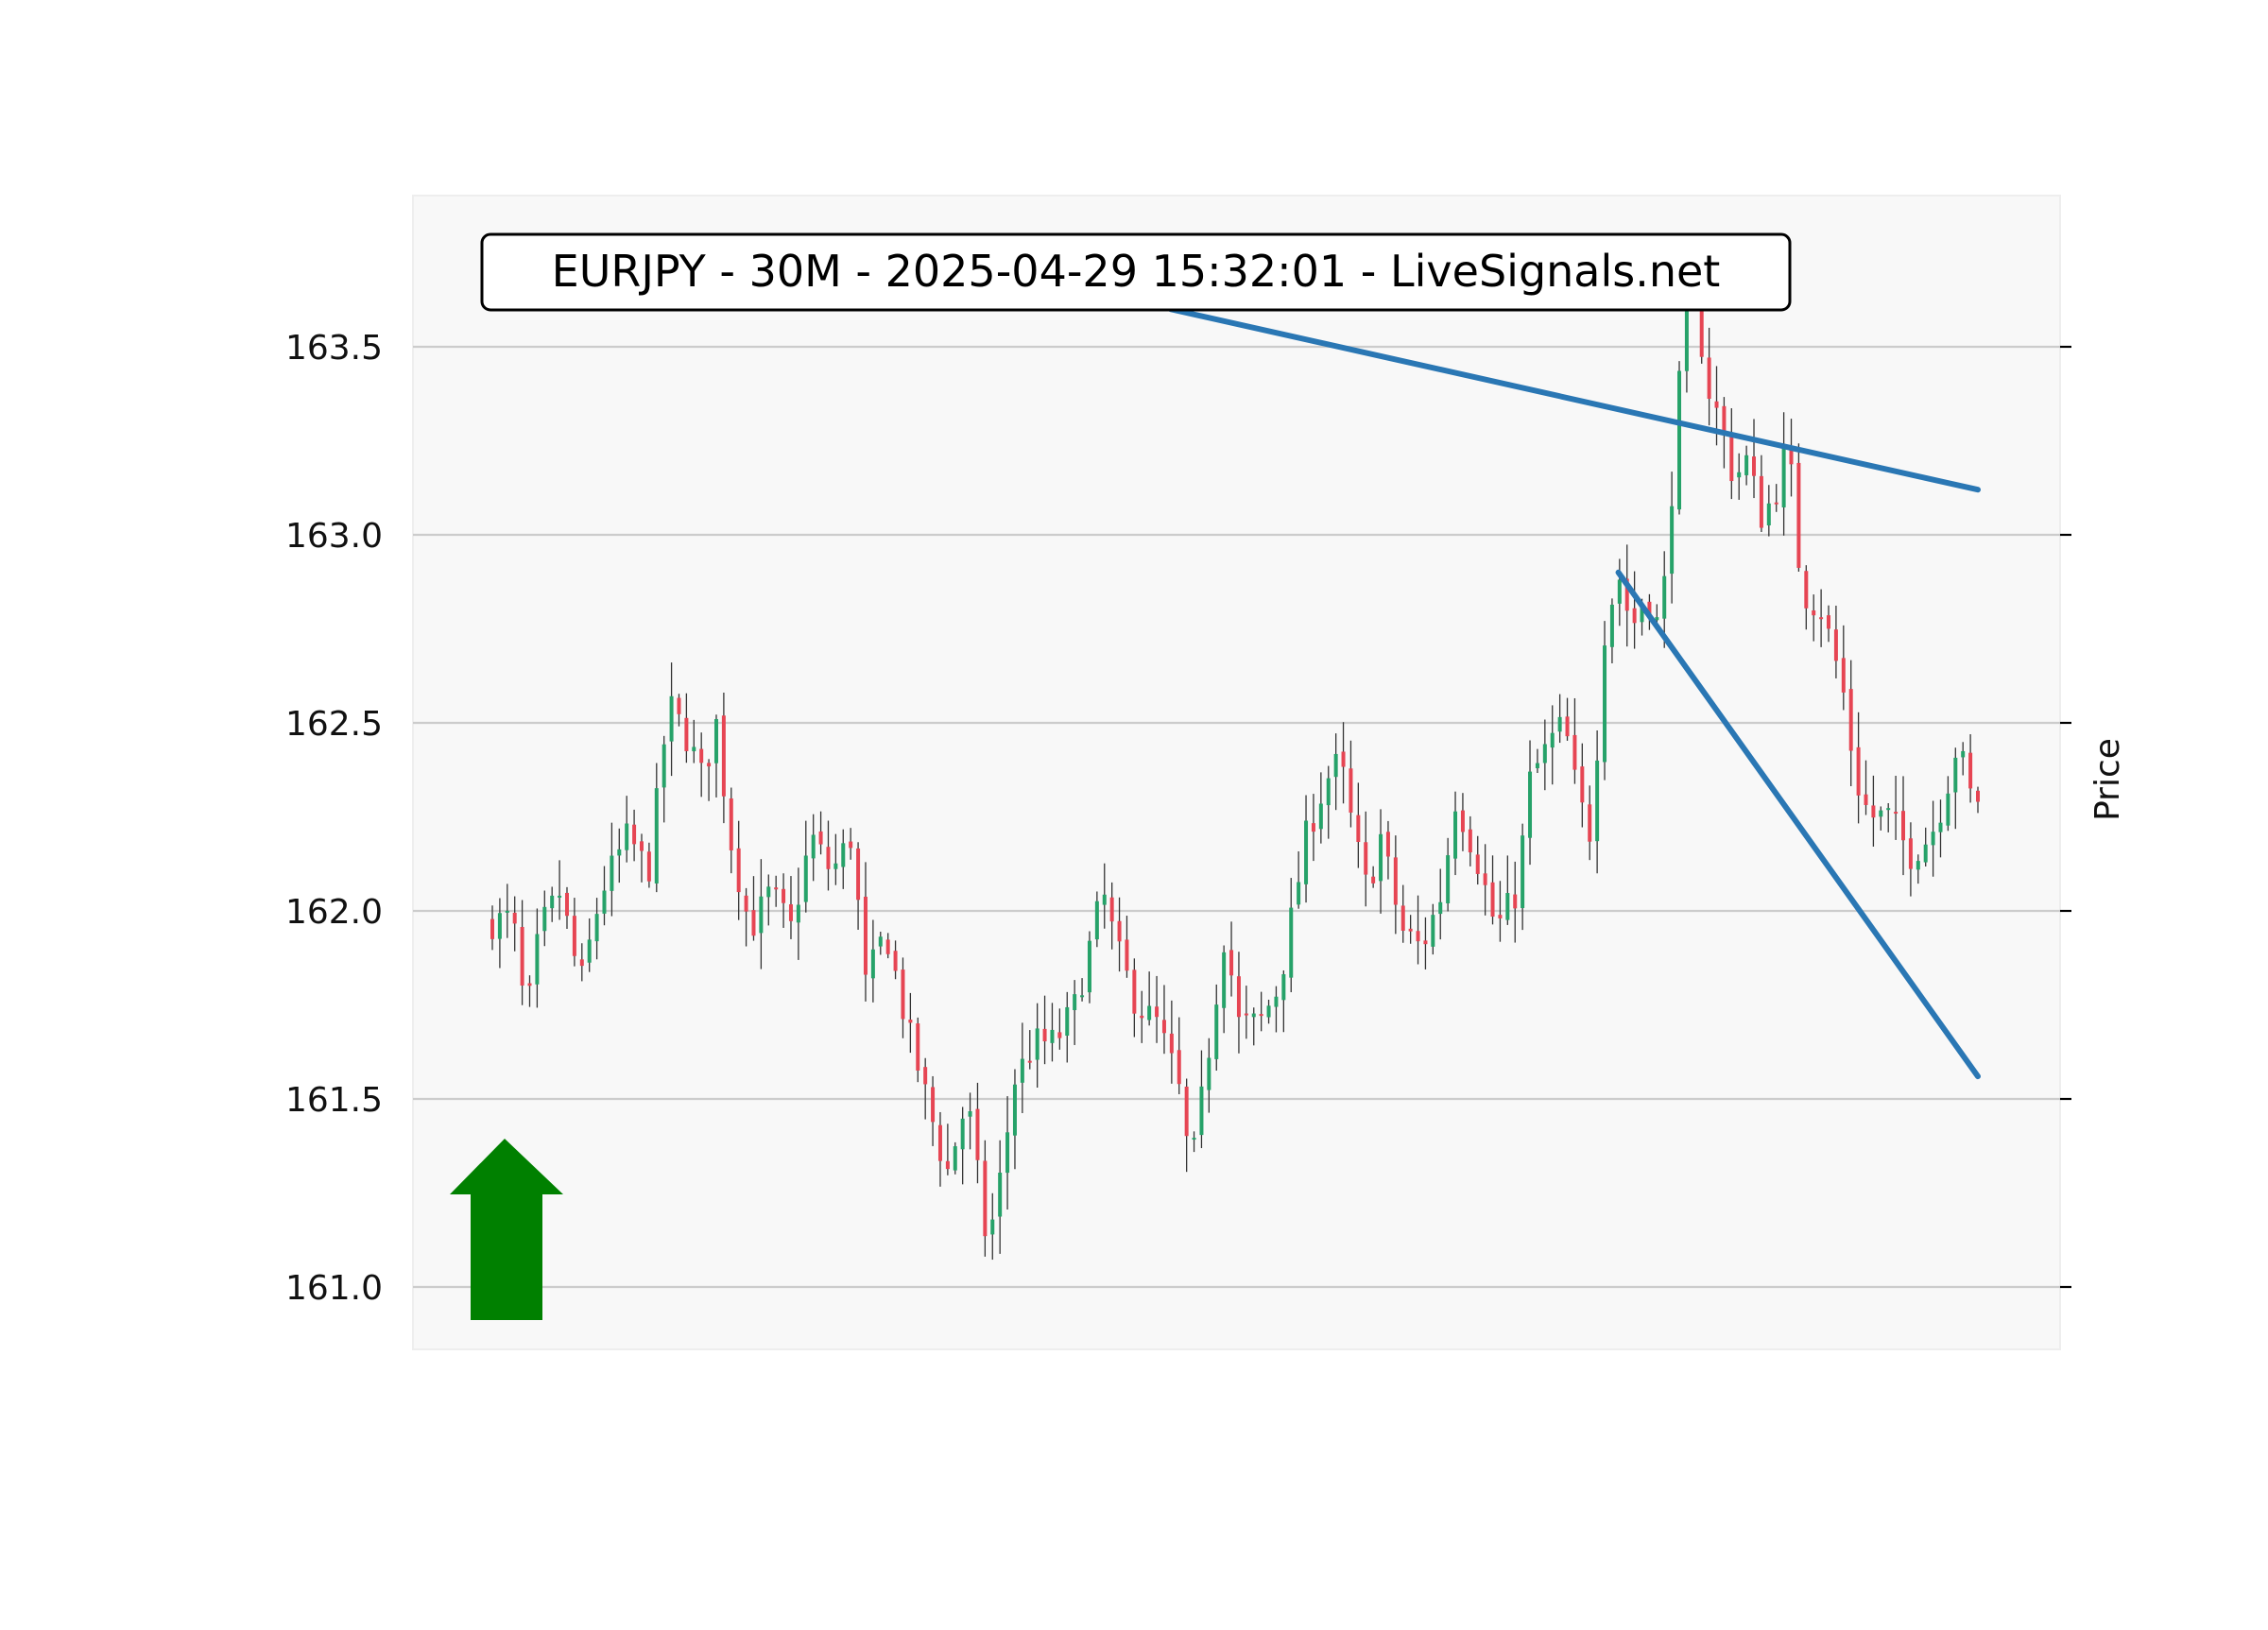  I want to click on y-tick-label: 162.5, so click(334, 725).